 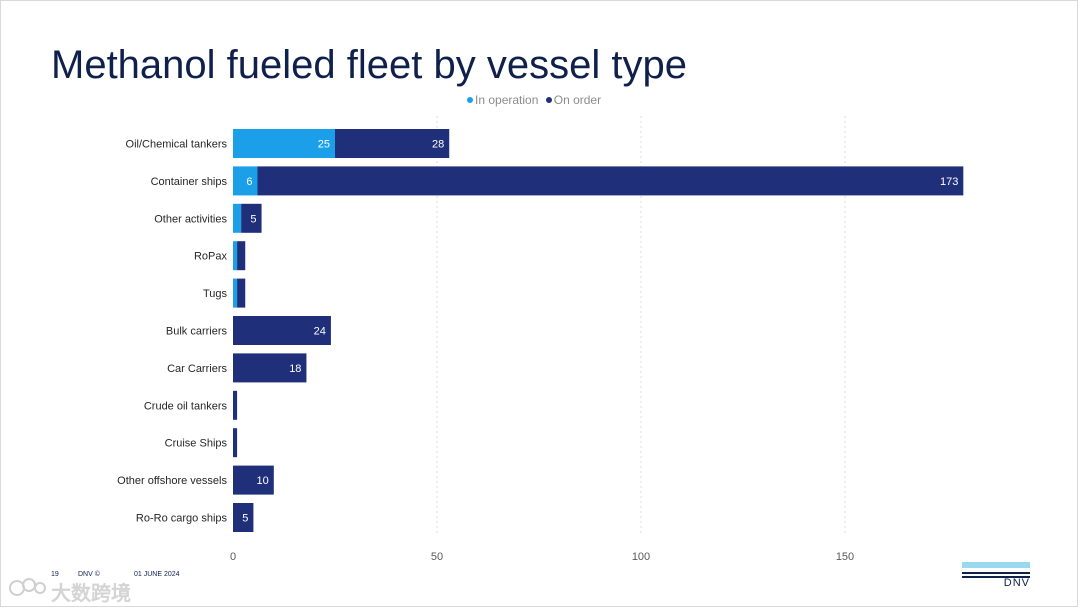 What do you see at coordinates (91, 593) in the screenshot?
I see `watermark-text: 大数跨境` at bounding box center [91, 593].